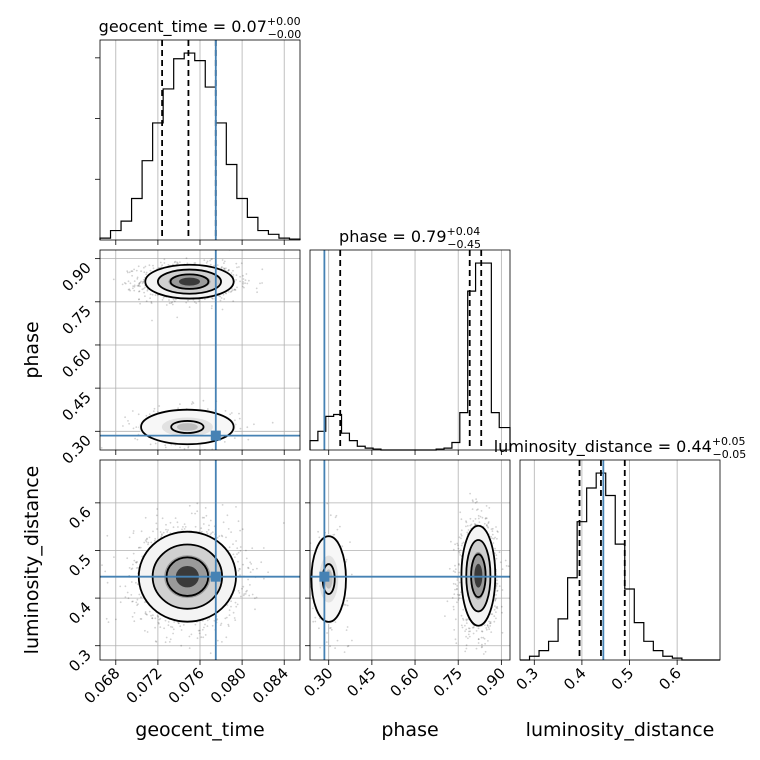 The image size is (760, 760). What do you see at coordinates (200, 560) in the screenshot?
I see `scatter-geocent_time-vs-luminosity_distance-content` at bounding box center [200, 560].